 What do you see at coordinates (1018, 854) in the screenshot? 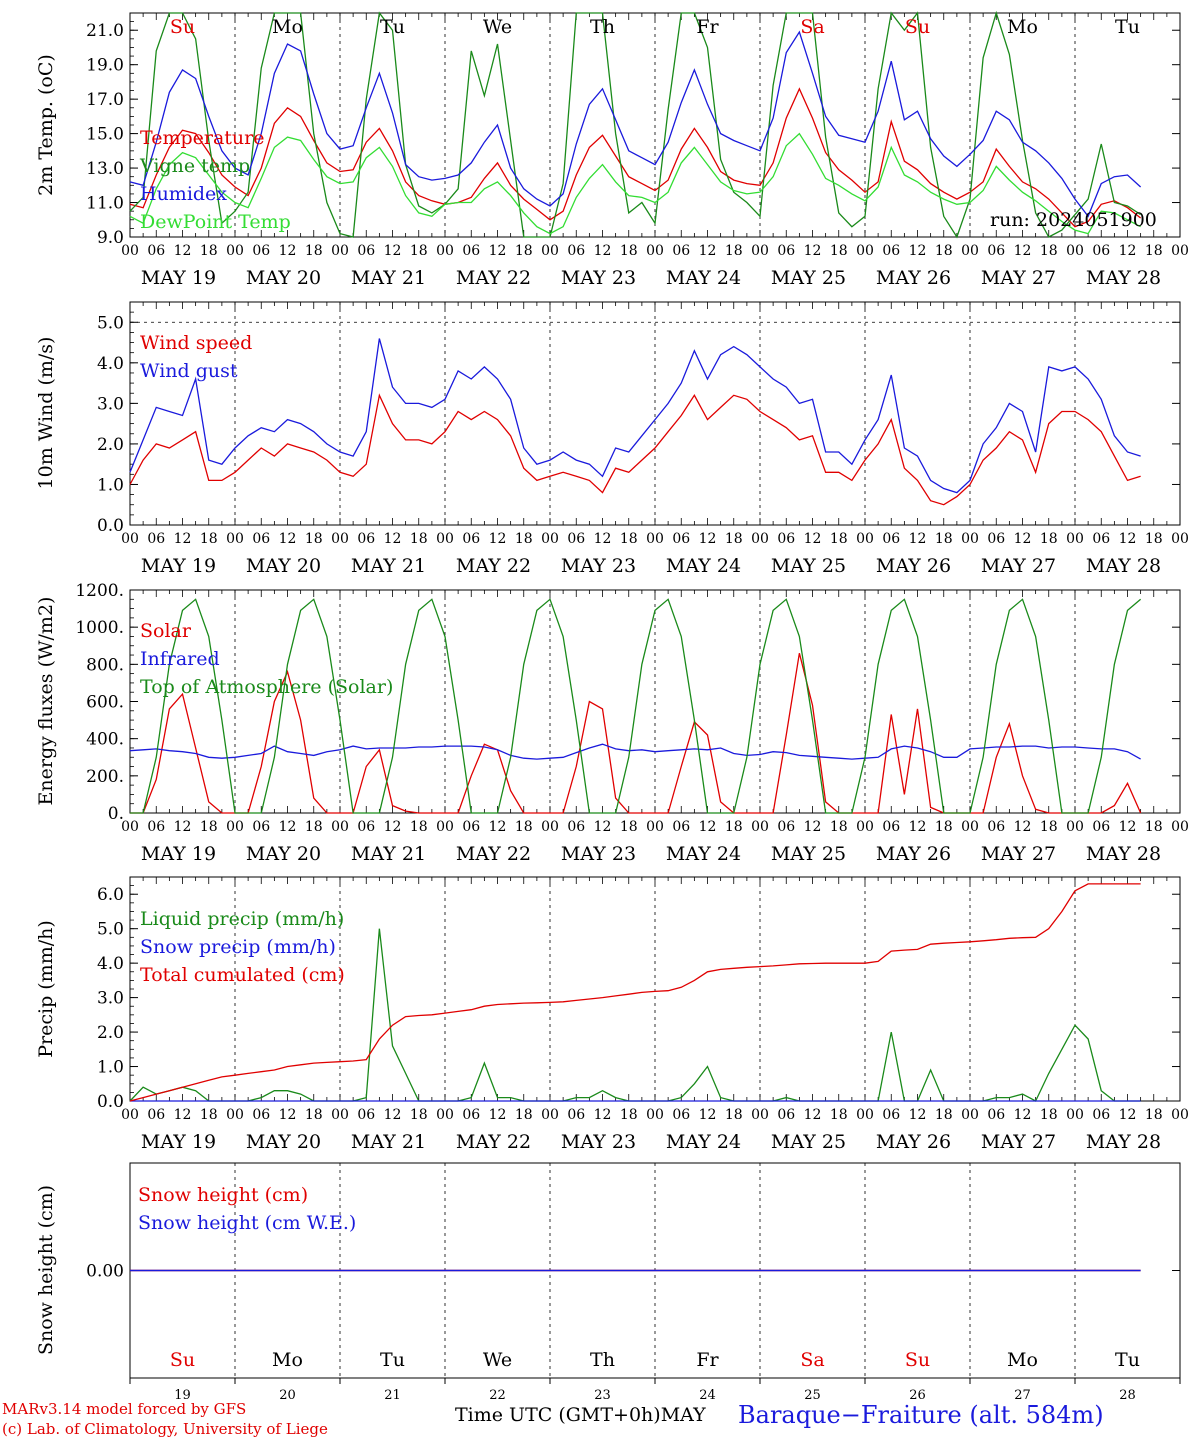
I see `date-label: MAY 27` at bounding box center [1018, 854].